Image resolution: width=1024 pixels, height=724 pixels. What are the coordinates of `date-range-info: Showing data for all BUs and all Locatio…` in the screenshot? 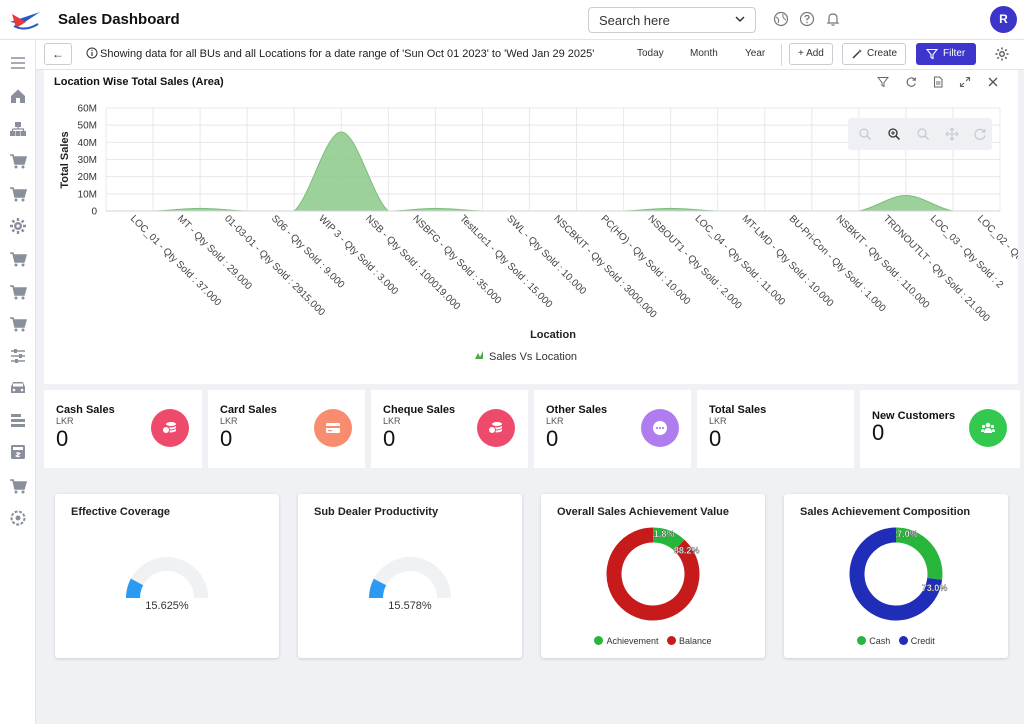 It's located at (347, 54).